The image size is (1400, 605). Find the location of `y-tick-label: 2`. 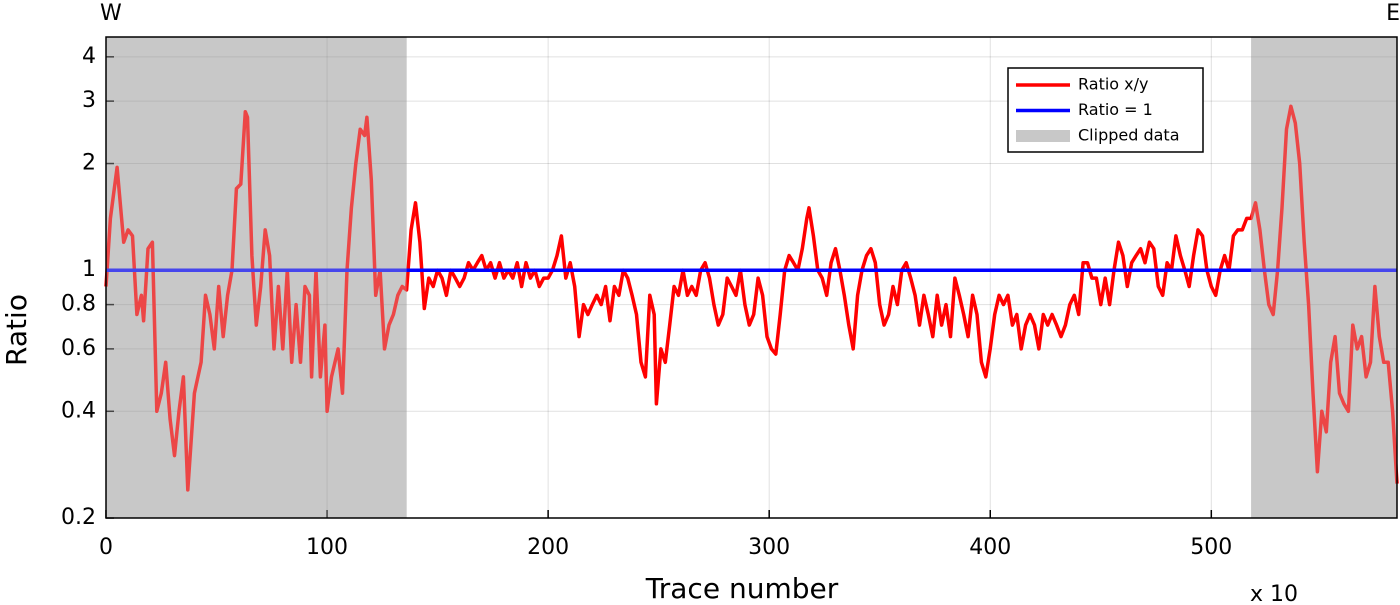

y-tick-label: 2 is located at coordinates (89, 163).